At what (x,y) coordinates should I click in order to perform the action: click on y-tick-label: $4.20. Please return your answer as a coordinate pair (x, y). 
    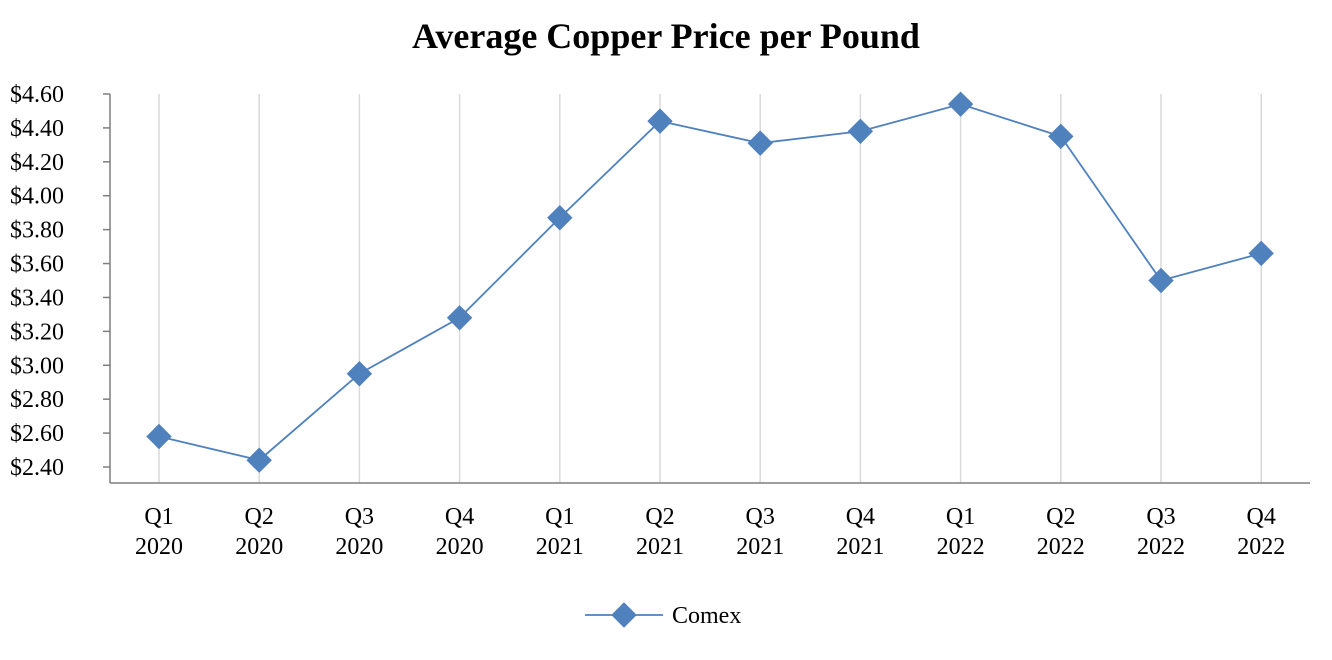
    Looking at the image, I should click on (37, 163).